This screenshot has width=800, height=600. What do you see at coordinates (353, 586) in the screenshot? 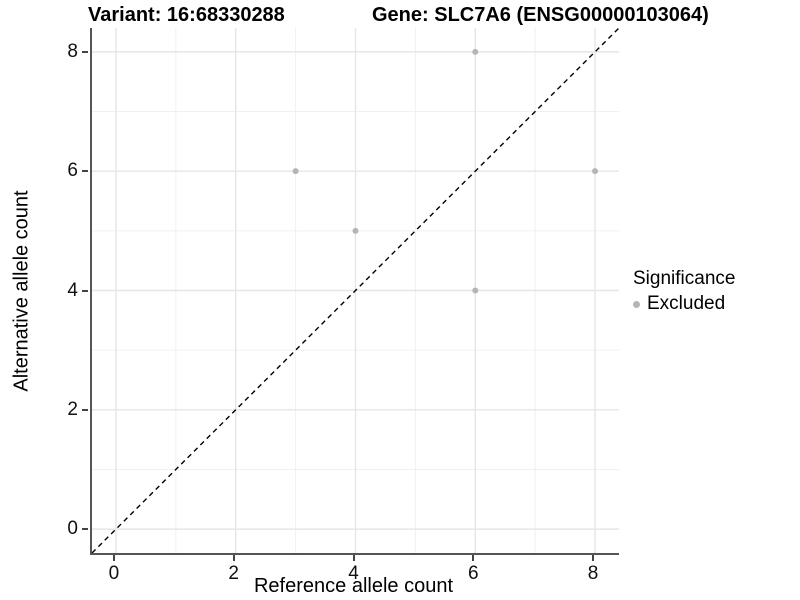
I see `x-axis-title: Reference allele count` at bounding box center [353, 586].